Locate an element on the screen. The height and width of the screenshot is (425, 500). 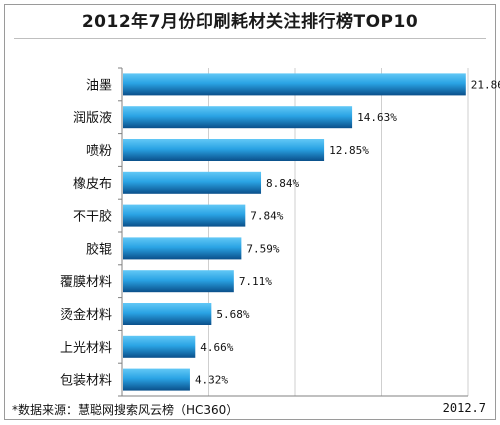
data-label: 7.84% is located at coordinates (266, 216).